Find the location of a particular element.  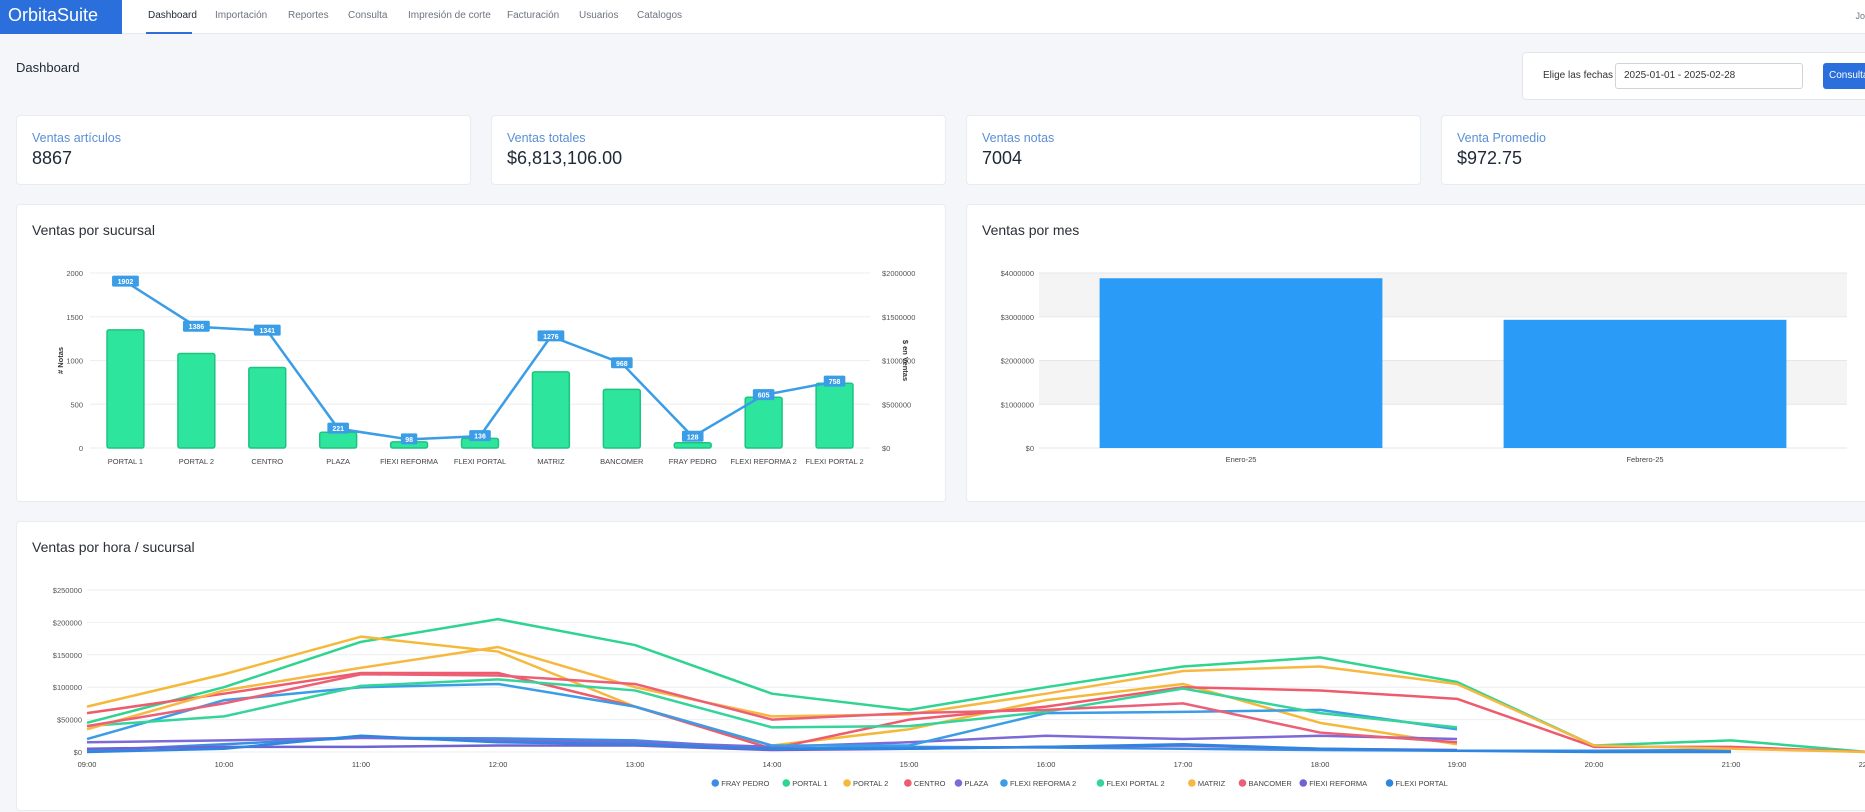

y2-tick-label: $500000 is located at coordinates (896, 404).